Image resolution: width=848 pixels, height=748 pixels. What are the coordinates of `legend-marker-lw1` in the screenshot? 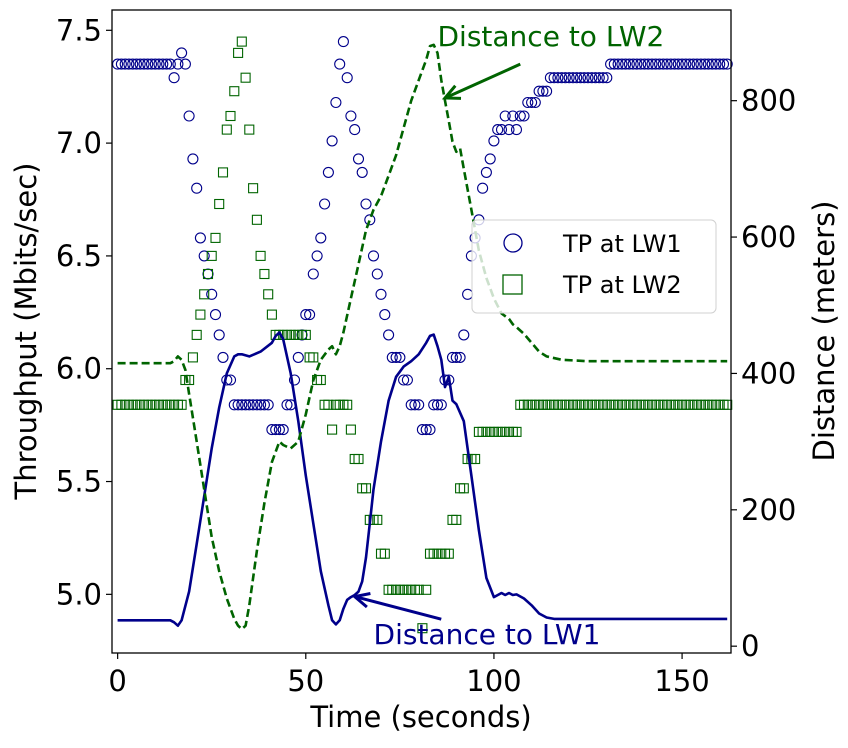 It's located at (513, 243).